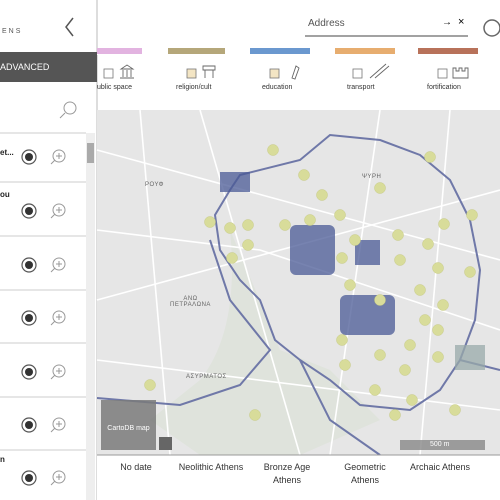  What do you see at coordinates (154, 185) in the screenshot?
I see `map-label: ΡΟΥΦ` at bounding box center [154, 185].